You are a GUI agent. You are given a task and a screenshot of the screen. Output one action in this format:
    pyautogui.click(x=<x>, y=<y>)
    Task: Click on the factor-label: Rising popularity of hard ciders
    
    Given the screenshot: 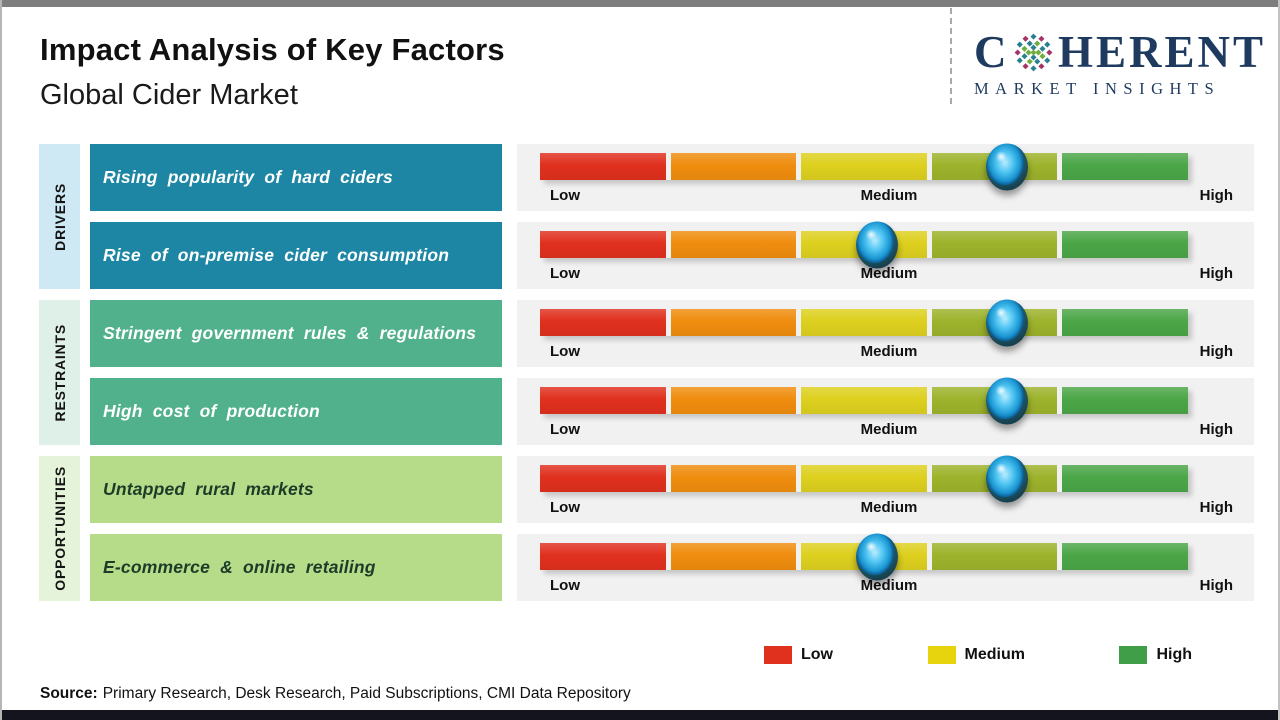 What is the action you would take?
    pyautogui.click(x=248, y=177)
    